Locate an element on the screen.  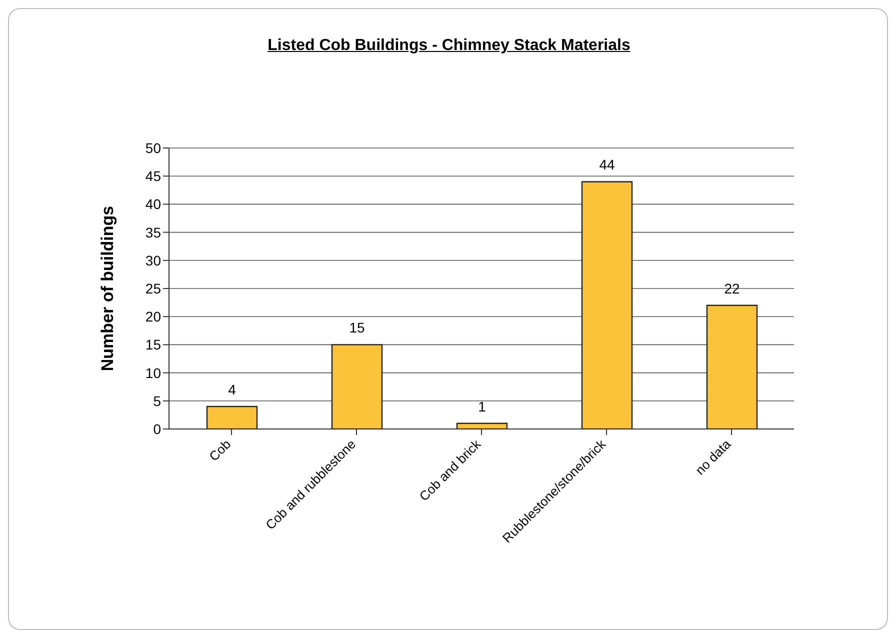
data-label: 22 is located at coordinates (732, 288).